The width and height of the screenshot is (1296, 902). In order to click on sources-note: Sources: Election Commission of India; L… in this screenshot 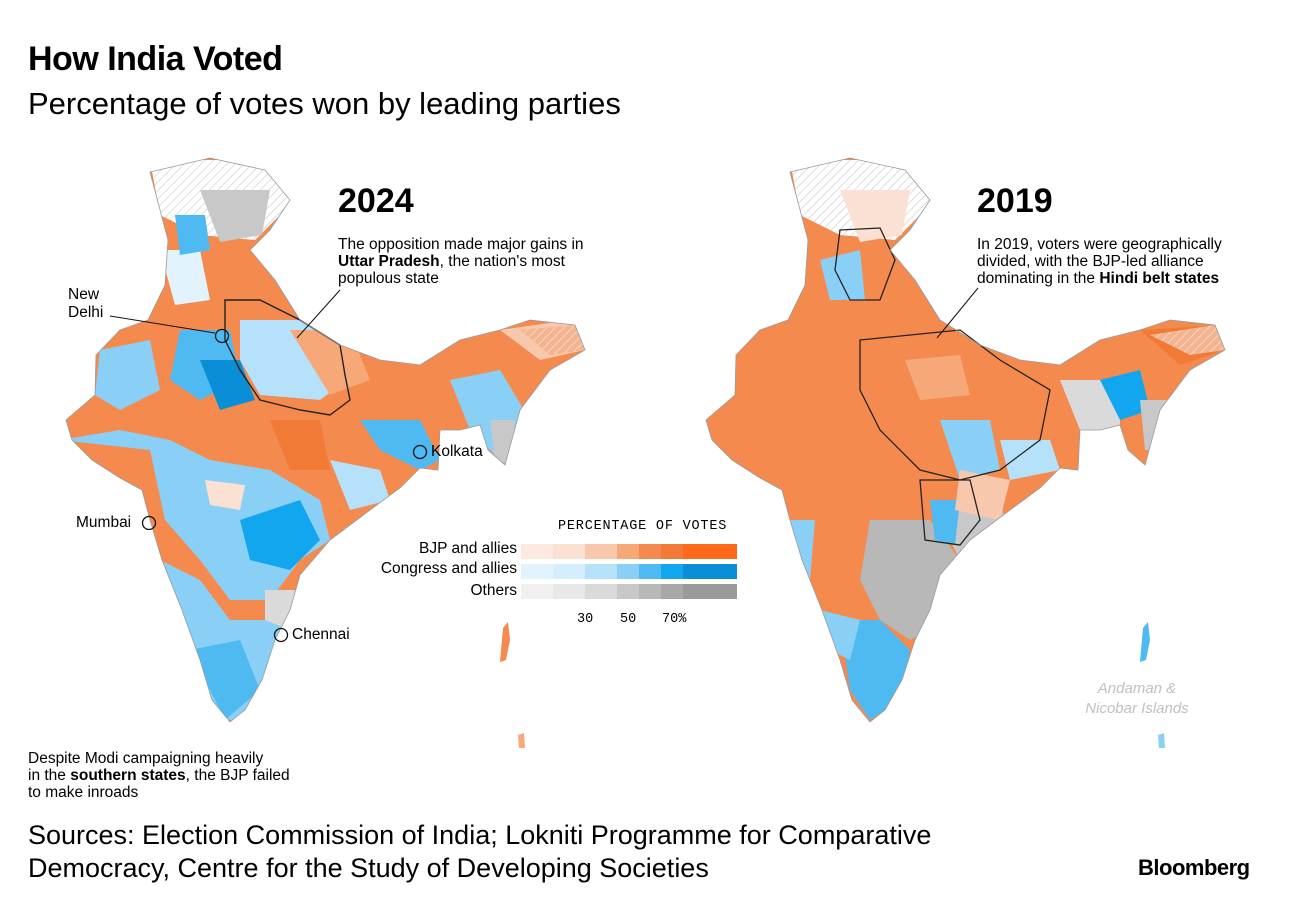, I will do `click(480, 851)`.